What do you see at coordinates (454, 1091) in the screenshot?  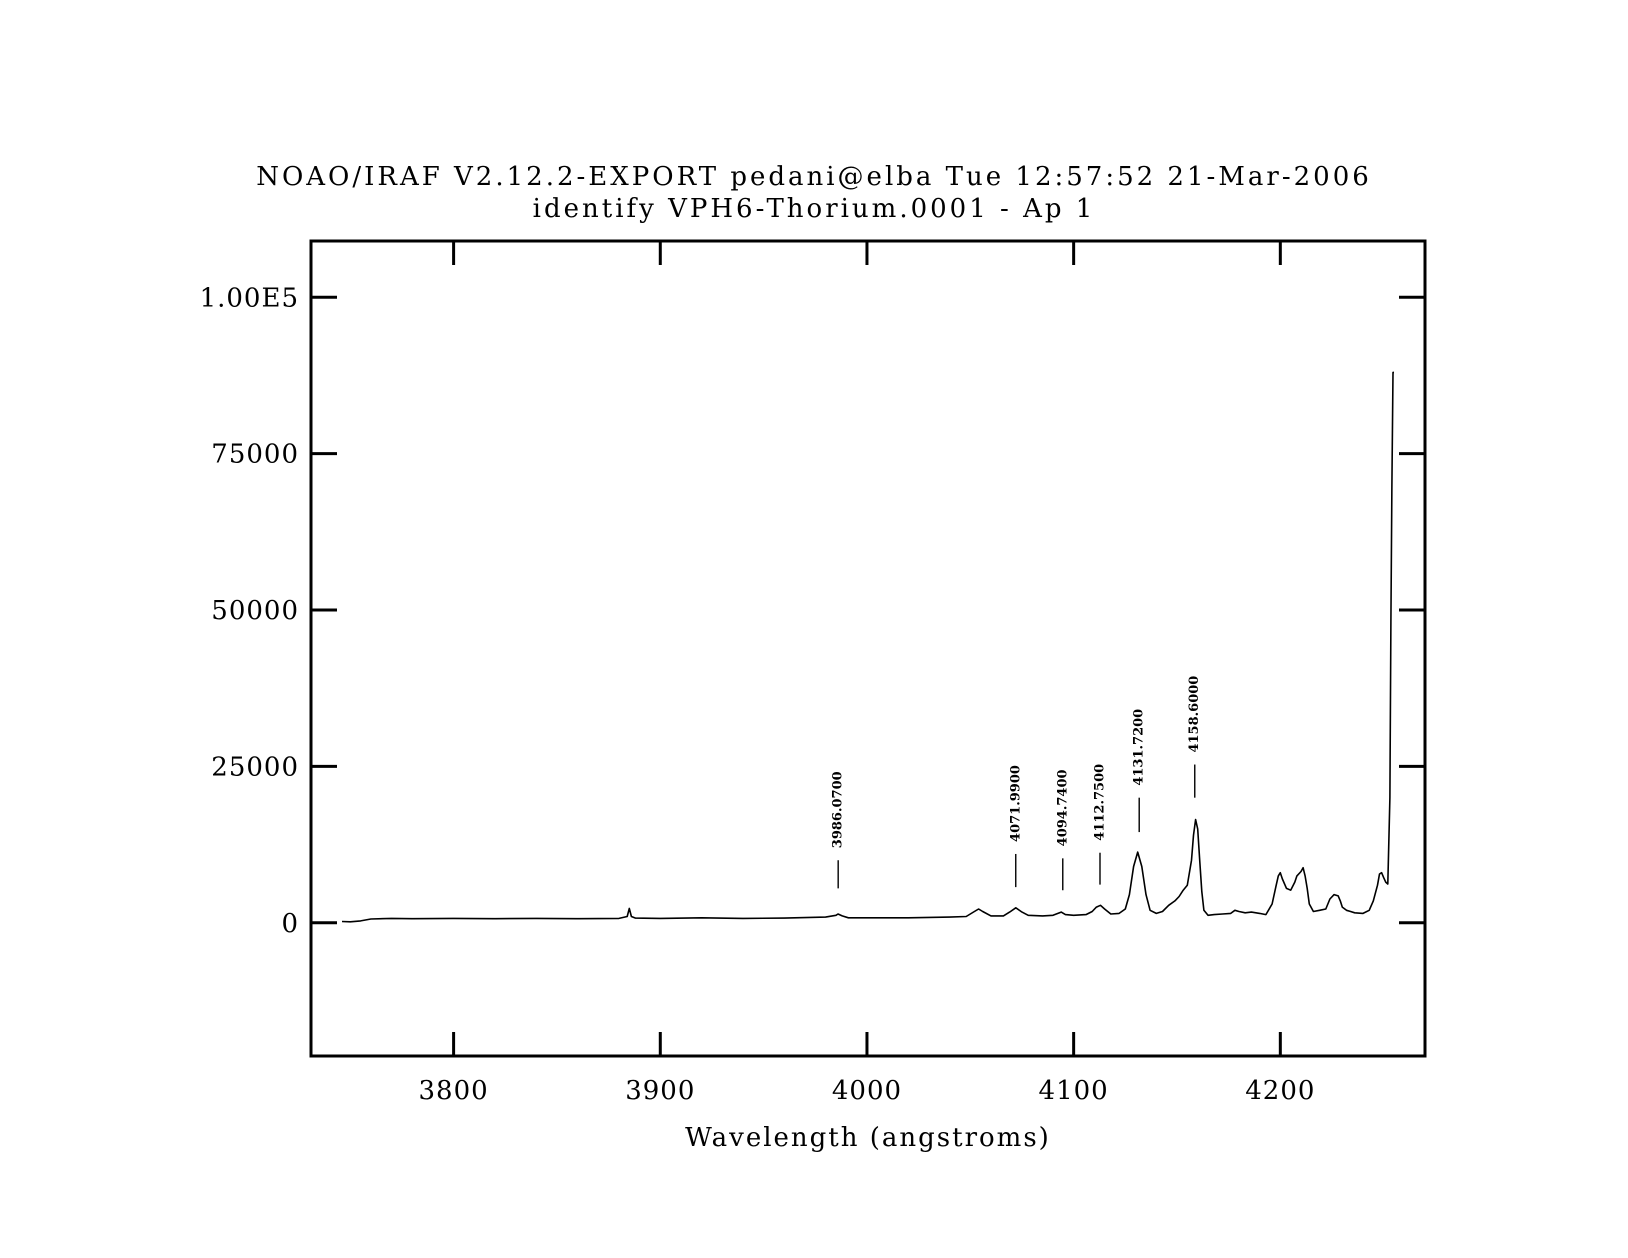 I see `x-tick-label: 3800` at bounding box center [454, 1091].